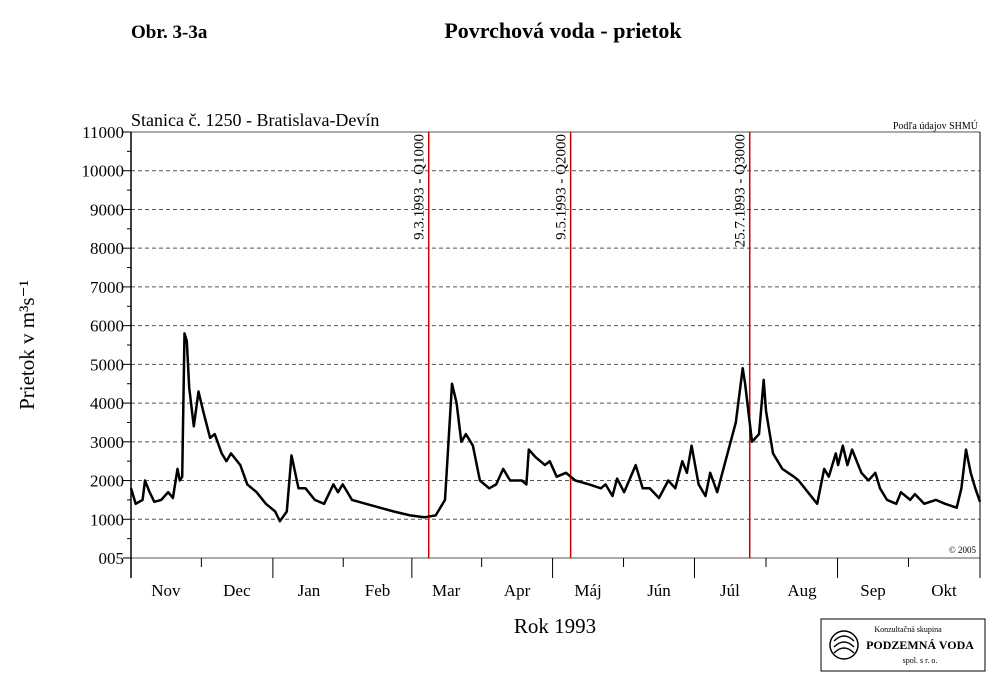 The width and height of the screenshot is (1000, 681). What do you see at coordinates (166, 590) in the screenshot?
I see `x-tick-label: Nov` at bounding box center [166, 590].